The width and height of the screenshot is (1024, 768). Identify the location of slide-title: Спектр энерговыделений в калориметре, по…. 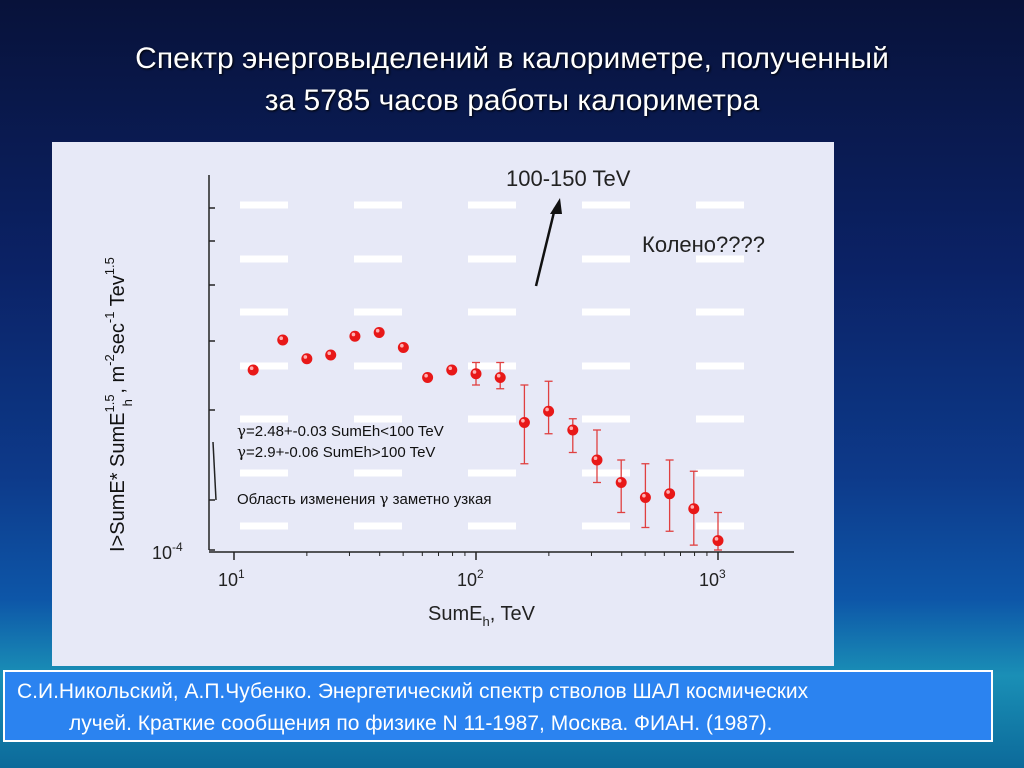
(512, 80).